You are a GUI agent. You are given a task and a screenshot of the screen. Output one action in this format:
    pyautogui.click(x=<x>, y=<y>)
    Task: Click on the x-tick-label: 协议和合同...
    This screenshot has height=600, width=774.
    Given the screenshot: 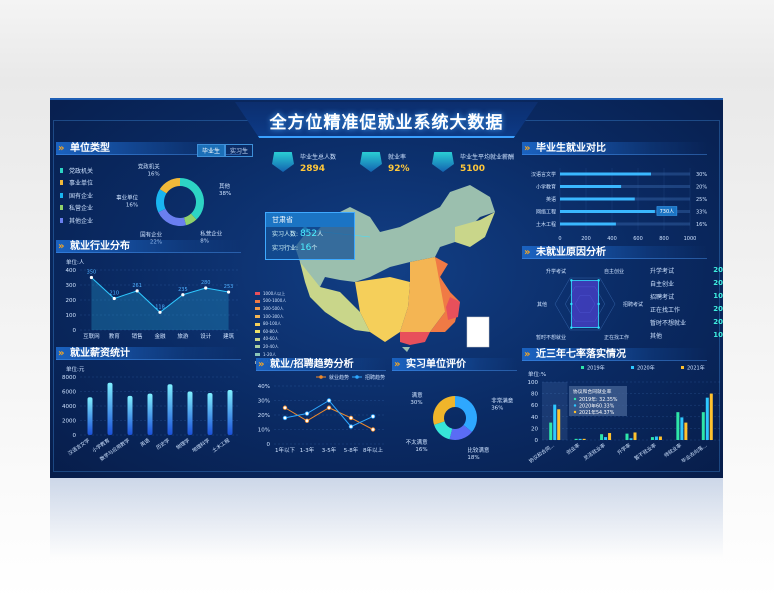 What is the action you would take?
    pyautogui.click(x=541, y=453)
    